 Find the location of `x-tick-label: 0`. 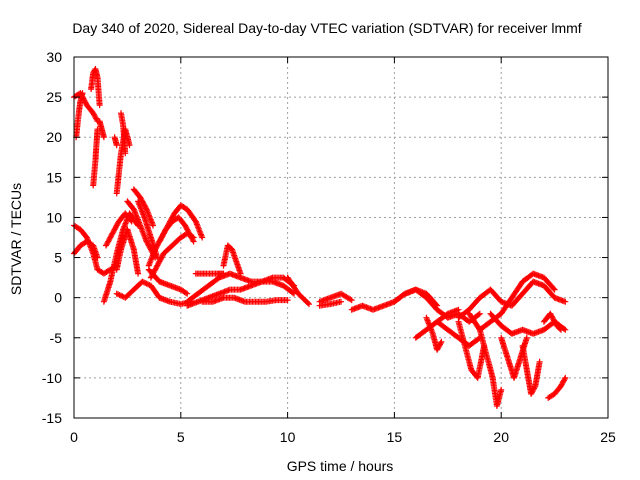

x-tick-label: 0 is located at coordinates (74, 437).